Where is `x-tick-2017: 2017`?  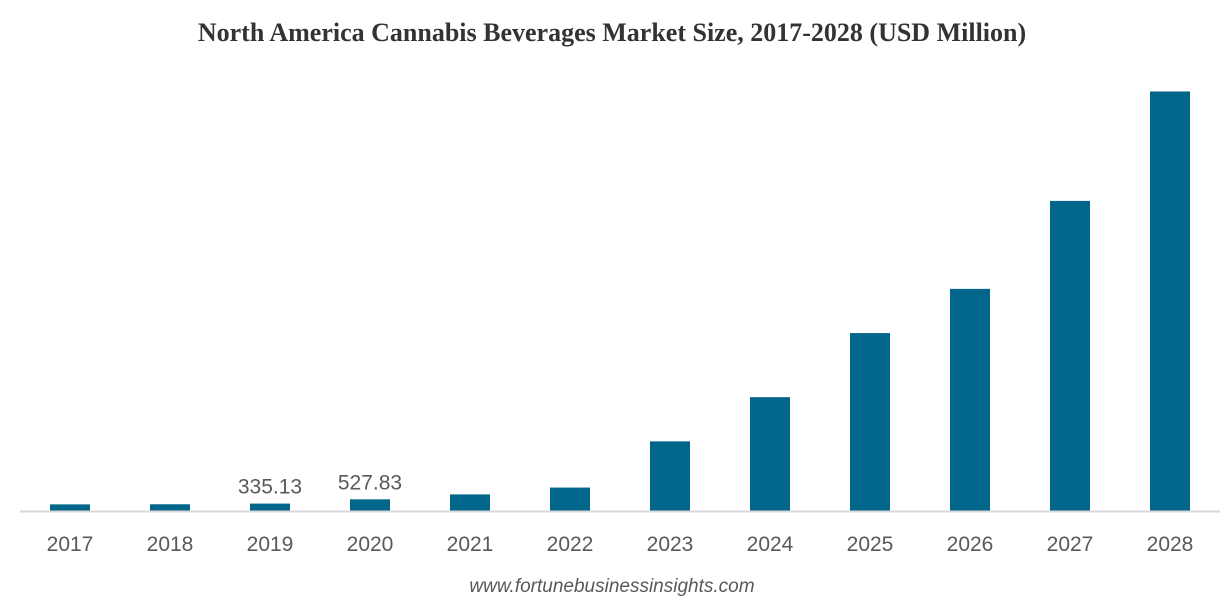
x-tick-2017: 2017 is located at coordinates (70, 544).